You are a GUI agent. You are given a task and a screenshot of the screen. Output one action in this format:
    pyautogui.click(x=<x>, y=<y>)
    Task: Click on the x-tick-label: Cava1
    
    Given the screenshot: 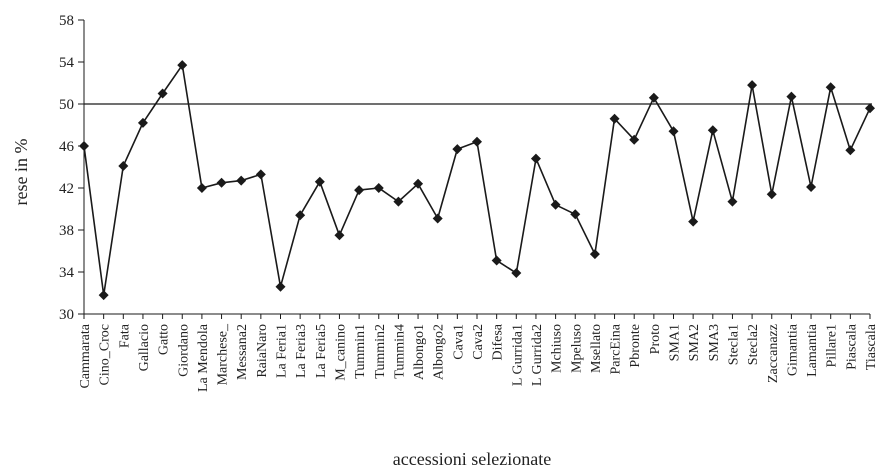 What is the action you would take?
    pyautogui.click(x=458, y=342)
    